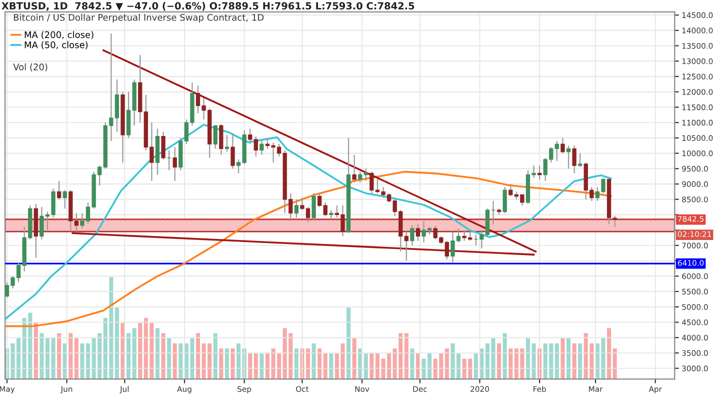 This screenshot has width=720, height=399. Describe the element at coordinates (139, 18) in the screenshot. I see `chart-subtitle: Bitcoin / US Dollar Perpetual Inverse Swap Contract, 1D` at that location.